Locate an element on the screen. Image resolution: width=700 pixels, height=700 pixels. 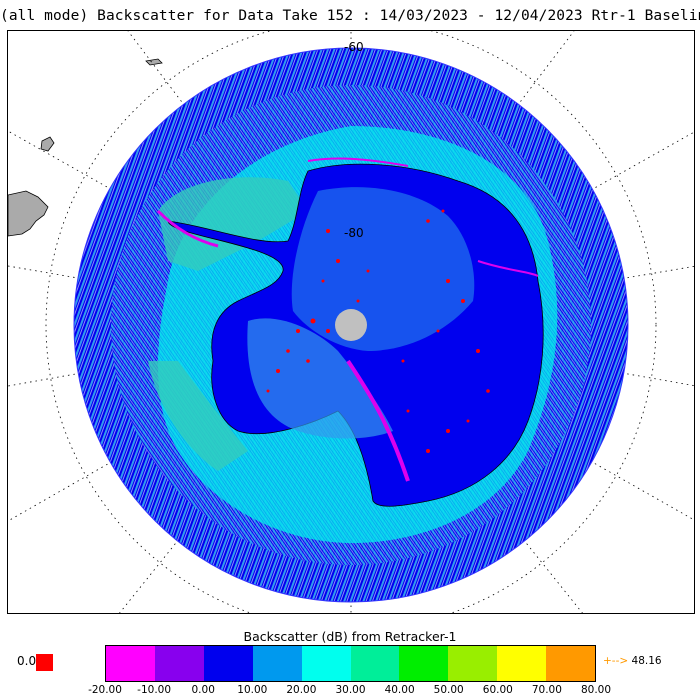
colorbar-tick-label: 30.00 is located at coordinates (350, 690).